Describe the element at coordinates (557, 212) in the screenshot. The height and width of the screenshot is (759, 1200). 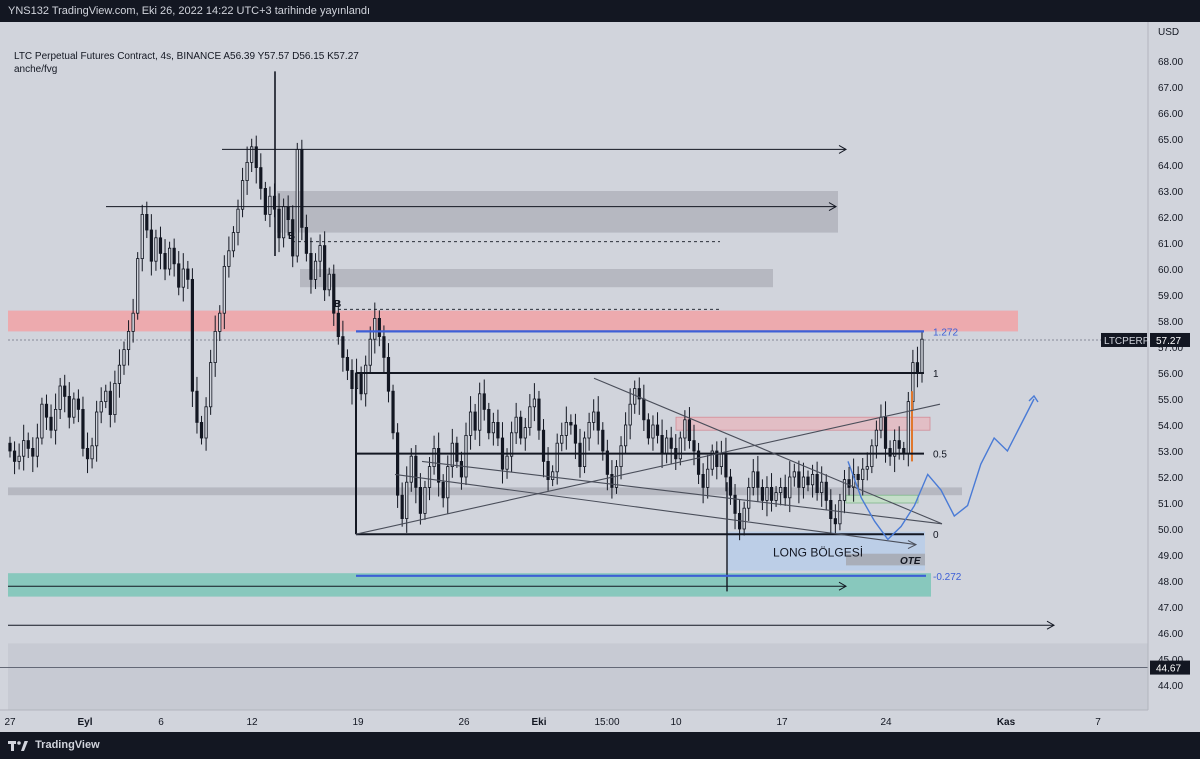
I see `zone-supply-upper` at that location.